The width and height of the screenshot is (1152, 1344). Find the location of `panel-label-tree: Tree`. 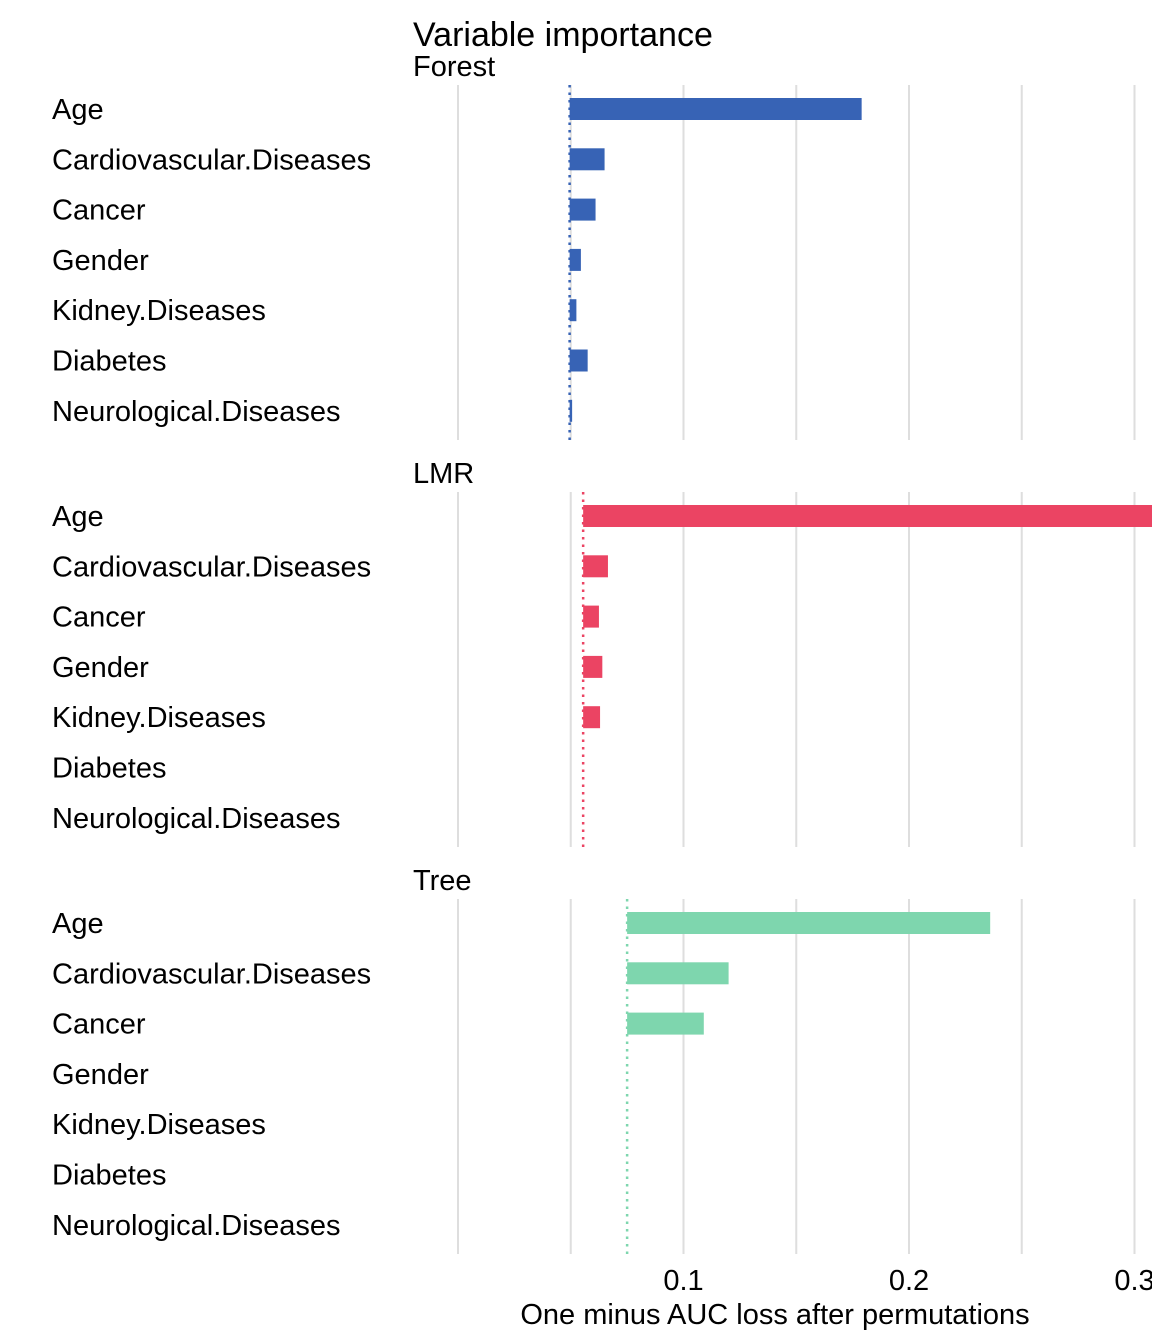

panel-label-tree: Tree is located at coordinates (442, 881).